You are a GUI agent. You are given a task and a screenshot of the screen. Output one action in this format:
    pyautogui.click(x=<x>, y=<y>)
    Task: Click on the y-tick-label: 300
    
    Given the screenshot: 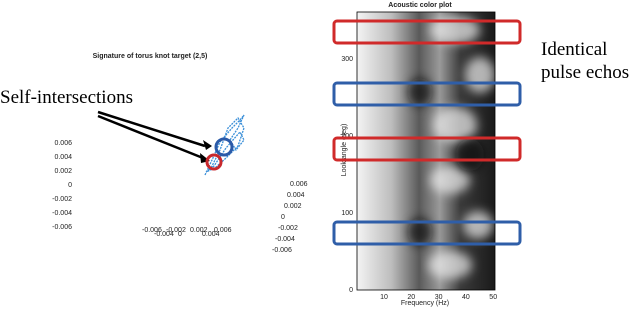 What is the action you would take?
    pyautogui.click(x=347, y=59)
    